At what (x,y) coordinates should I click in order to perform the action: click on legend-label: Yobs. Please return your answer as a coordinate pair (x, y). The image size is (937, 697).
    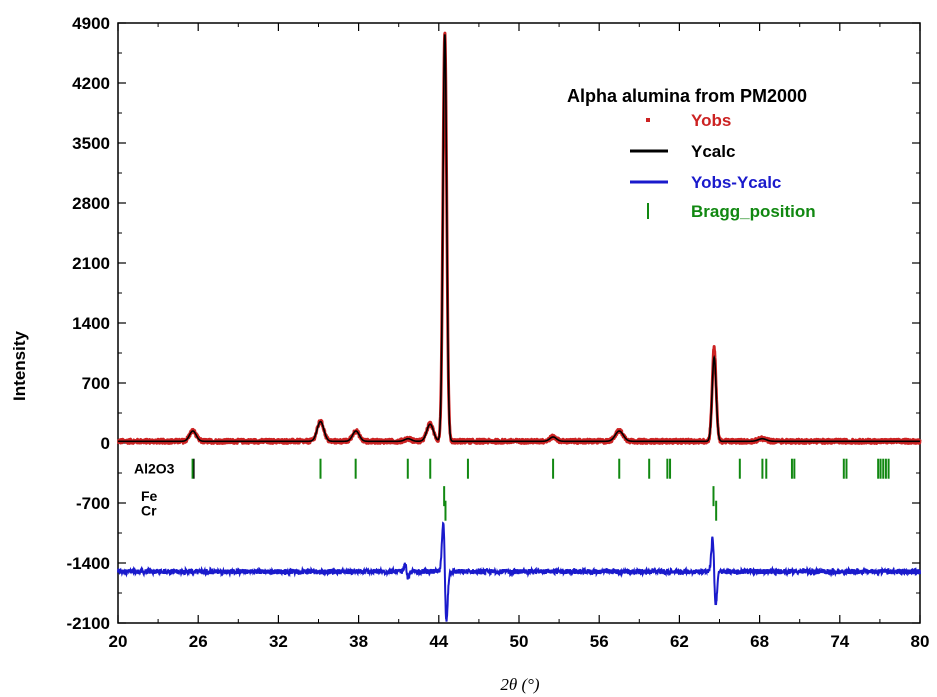
    Looking at the image, I should click on (711, 120).